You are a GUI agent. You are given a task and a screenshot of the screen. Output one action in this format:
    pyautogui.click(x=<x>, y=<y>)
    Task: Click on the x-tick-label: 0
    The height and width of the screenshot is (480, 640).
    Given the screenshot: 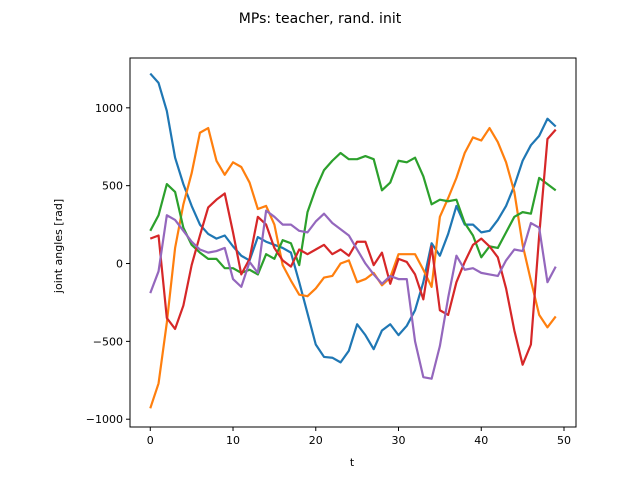 What is the action you would take?
    pyautogui.click(x=150, y=440)
    